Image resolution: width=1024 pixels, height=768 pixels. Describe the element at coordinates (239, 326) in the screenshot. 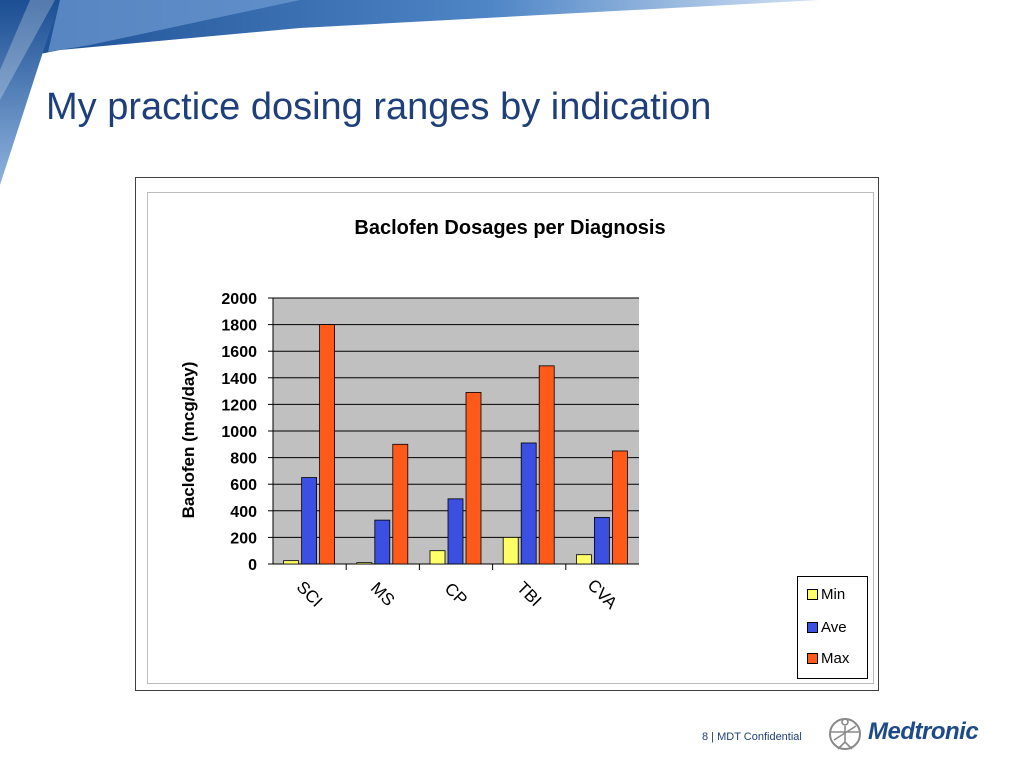

I see `y-tick-label: 1800` at that location.